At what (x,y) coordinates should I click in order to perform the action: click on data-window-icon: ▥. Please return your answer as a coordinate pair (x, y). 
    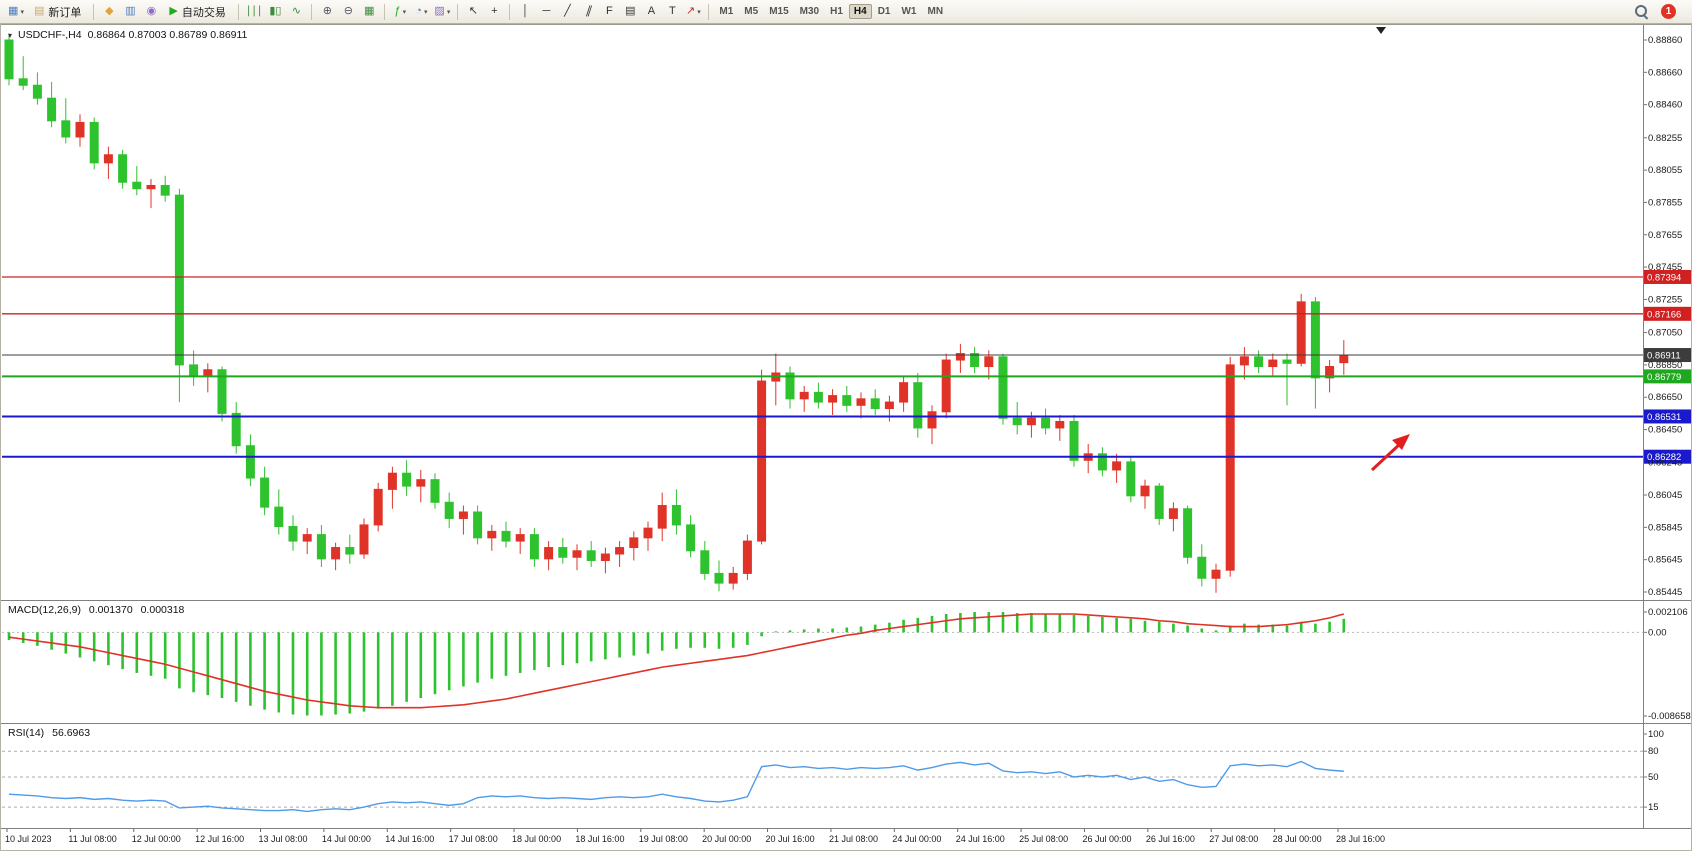
    Looking at the image, I should click on (130, 12).